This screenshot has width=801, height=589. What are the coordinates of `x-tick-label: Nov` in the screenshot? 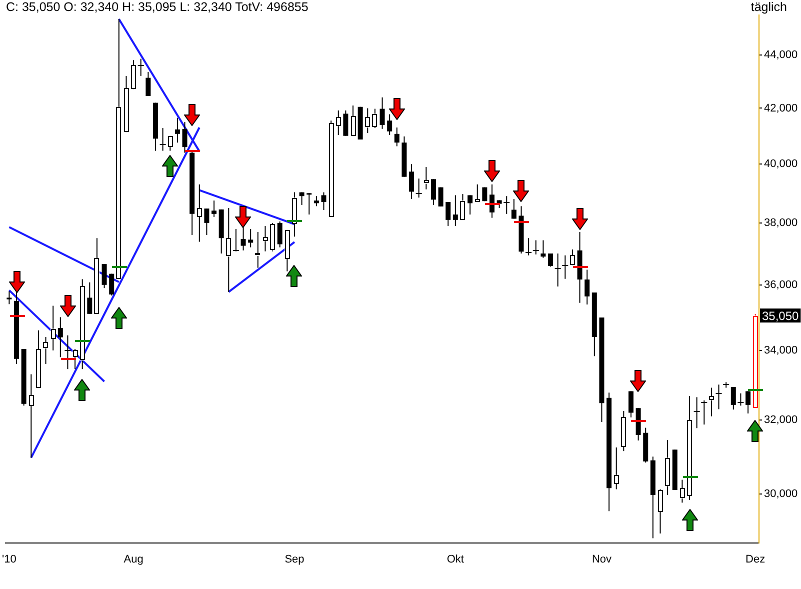 It's located at (602, 560).